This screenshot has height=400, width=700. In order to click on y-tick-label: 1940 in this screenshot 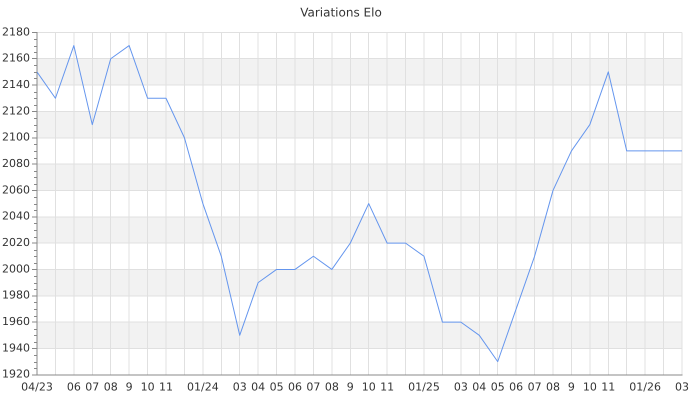, I will do `click(16, 347)`.